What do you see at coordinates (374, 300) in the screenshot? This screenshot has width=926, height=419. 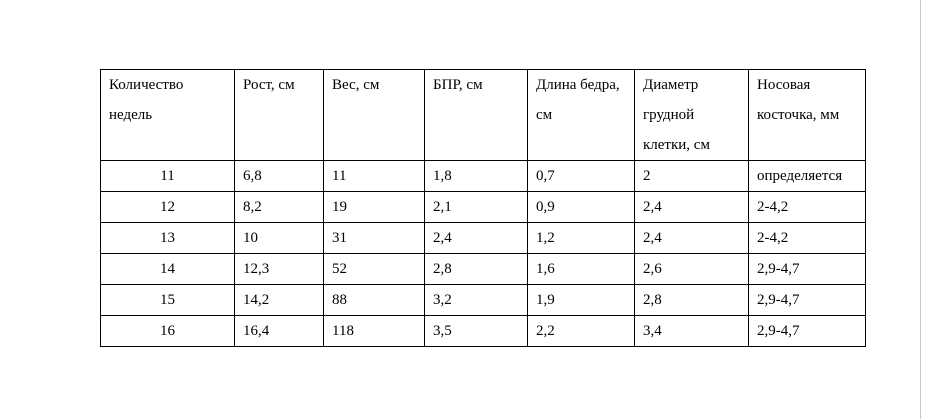 I see `table-cell: 88` at bounding box center [374, 300].